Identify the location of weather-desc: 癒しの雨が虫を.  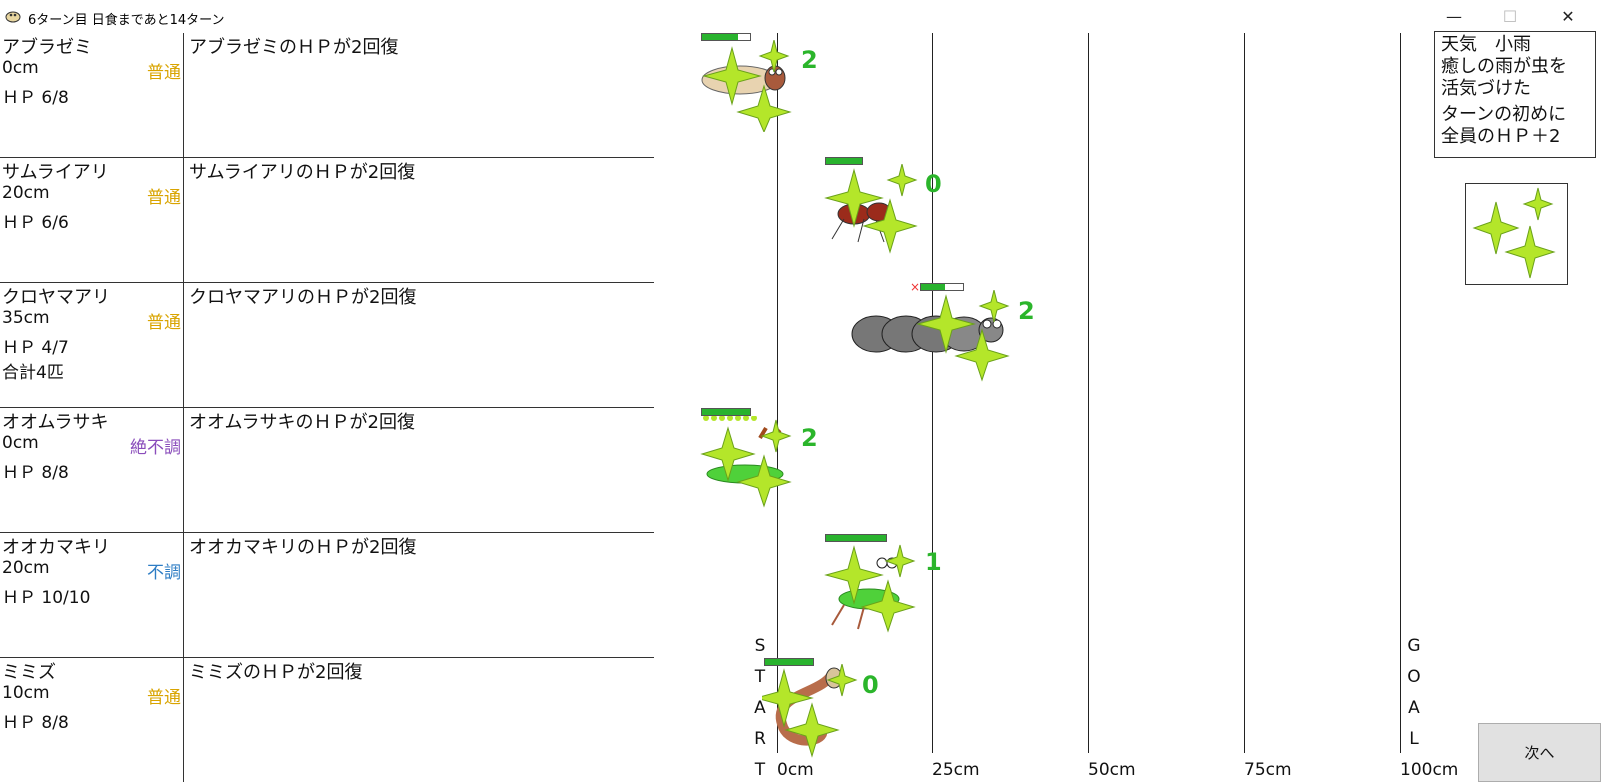
(1504, 66).